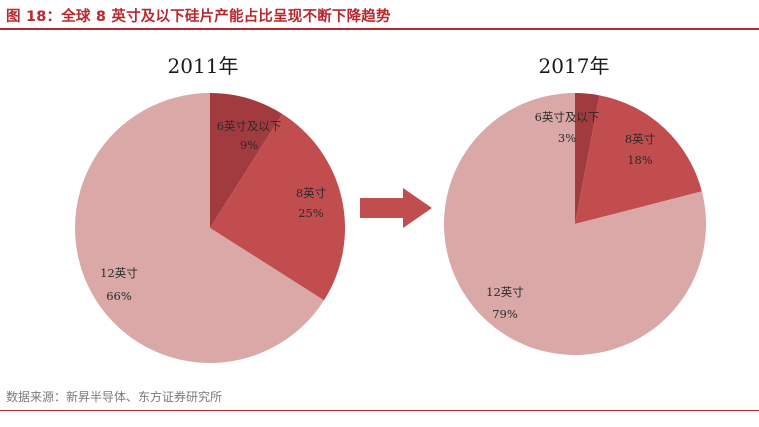  What do you see at coordinates (640, 139) in the screenshot?
I see `pie-2017-label-8in: 8英寸` at bounding box center [640, 139].